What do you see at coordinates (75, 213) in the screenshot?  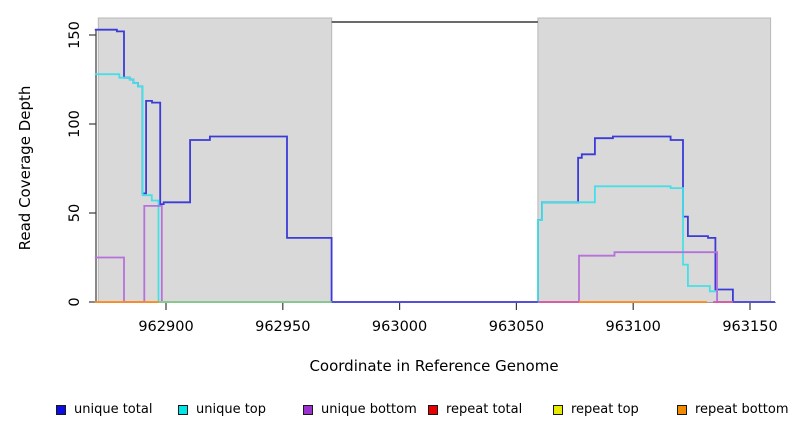 I see `y-tick-label: 50` at bounding box center [75, 213].